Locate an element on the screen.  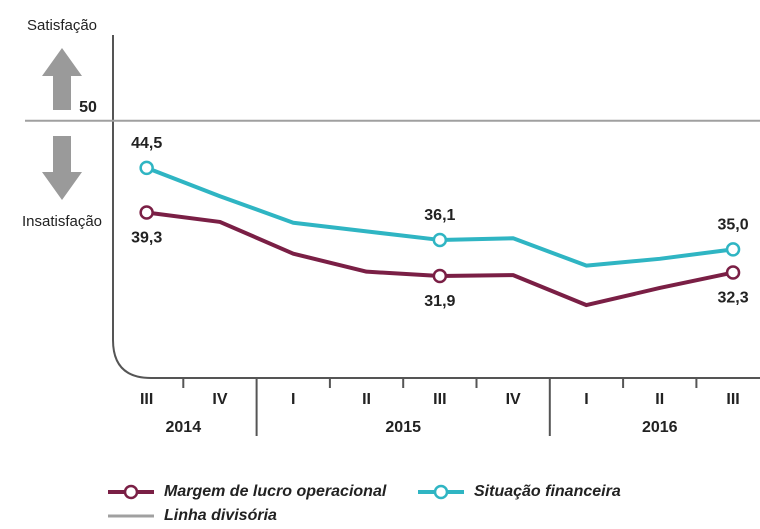
annotation: Insatisfação is located at coordinates (62, 221).